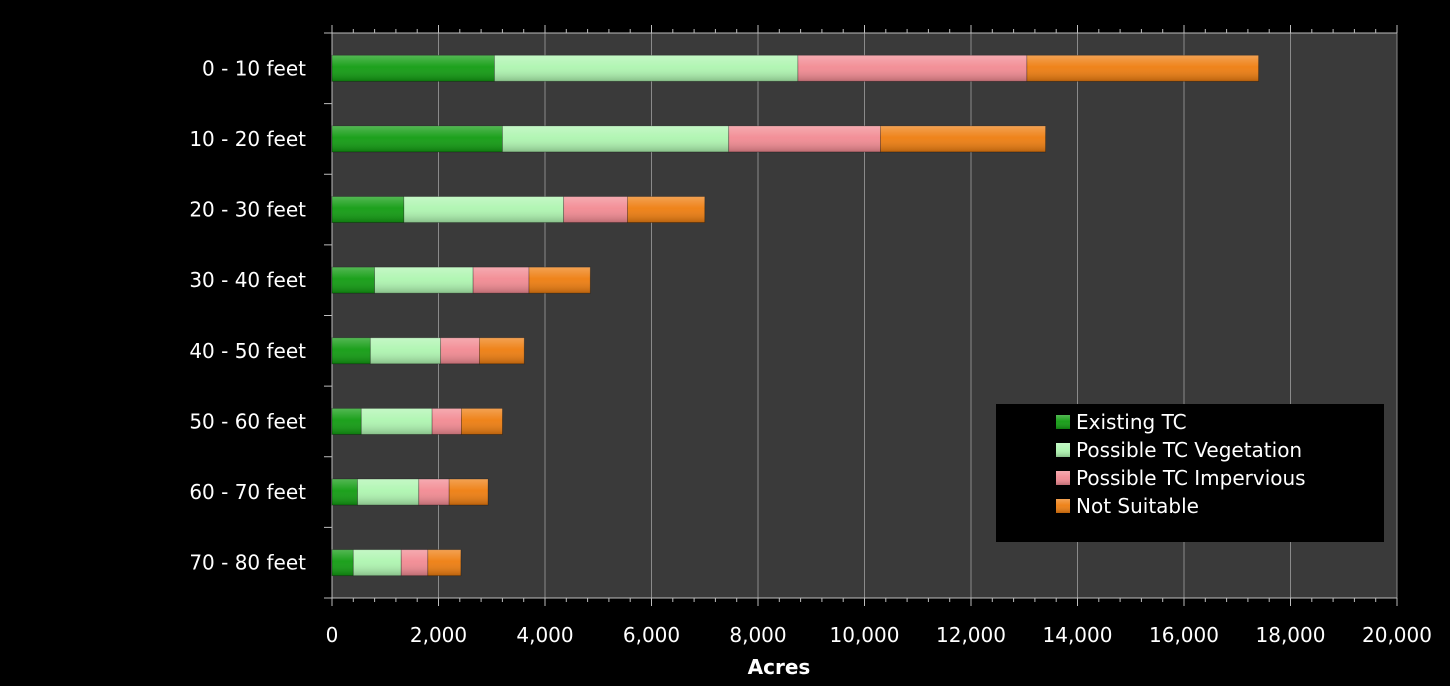 This screenshot has height=686, width=1450. Describe the element at coordinates (247, 563) in the screenshot. I see `category-label: 70 - 80 feet` at that location.